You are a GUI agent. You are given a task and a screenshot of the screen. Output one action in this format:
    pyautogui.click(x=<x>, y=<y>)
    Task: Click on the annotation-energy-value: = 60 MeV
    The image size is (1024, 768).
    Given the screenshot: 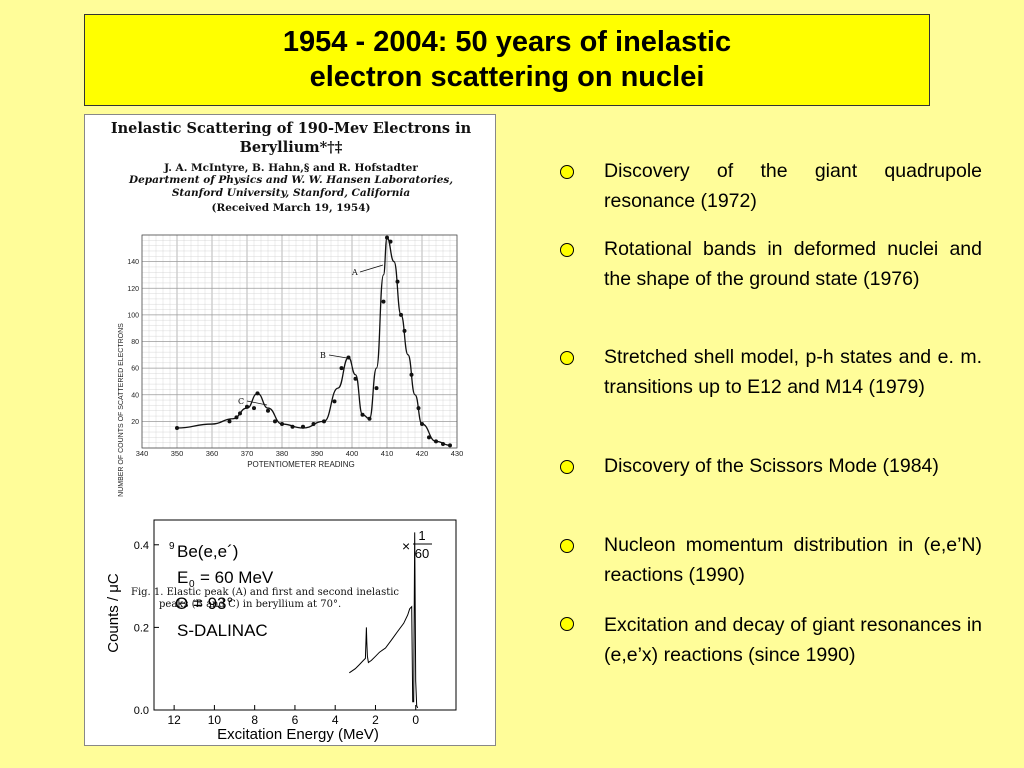 What is the action you would take?
    pyautogui.click(x=237, y=577)
    